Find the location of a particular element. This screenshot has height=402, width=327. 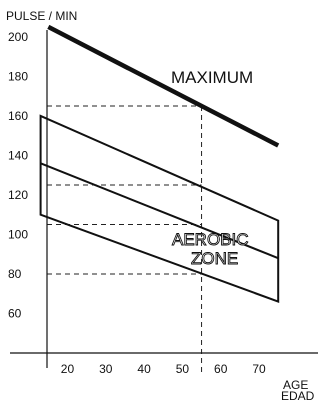

y-tick-label-120: 120 is located at coordinates (18, 195).